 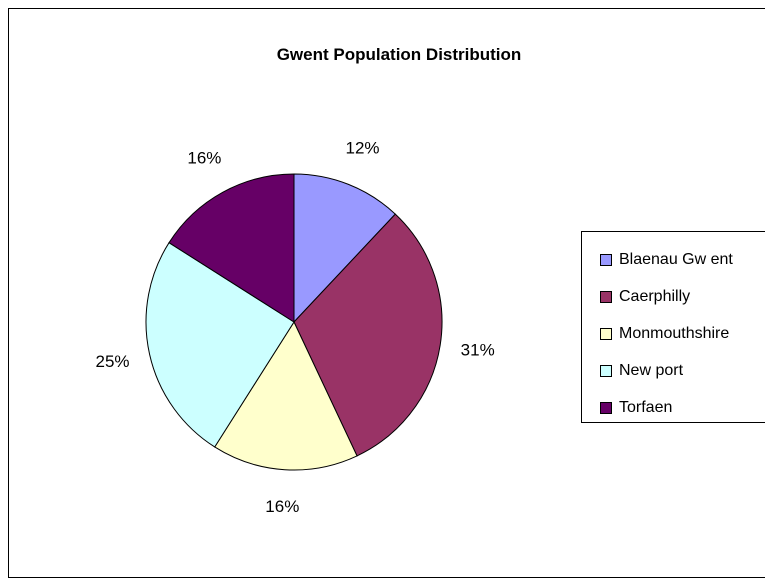 I want to click on slice-label-4: 25%, so click(x=112, y=361).